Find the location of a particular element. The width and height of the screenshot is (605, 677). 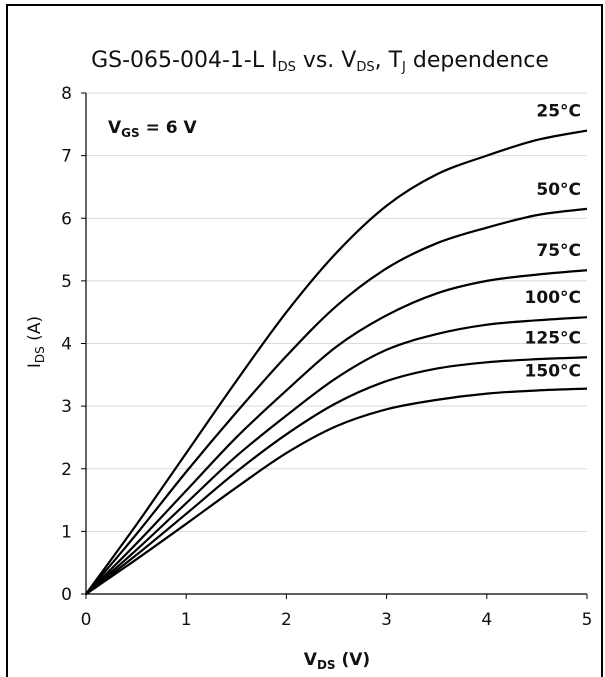

ylabel-main: I is located at coordinates (35, 365).